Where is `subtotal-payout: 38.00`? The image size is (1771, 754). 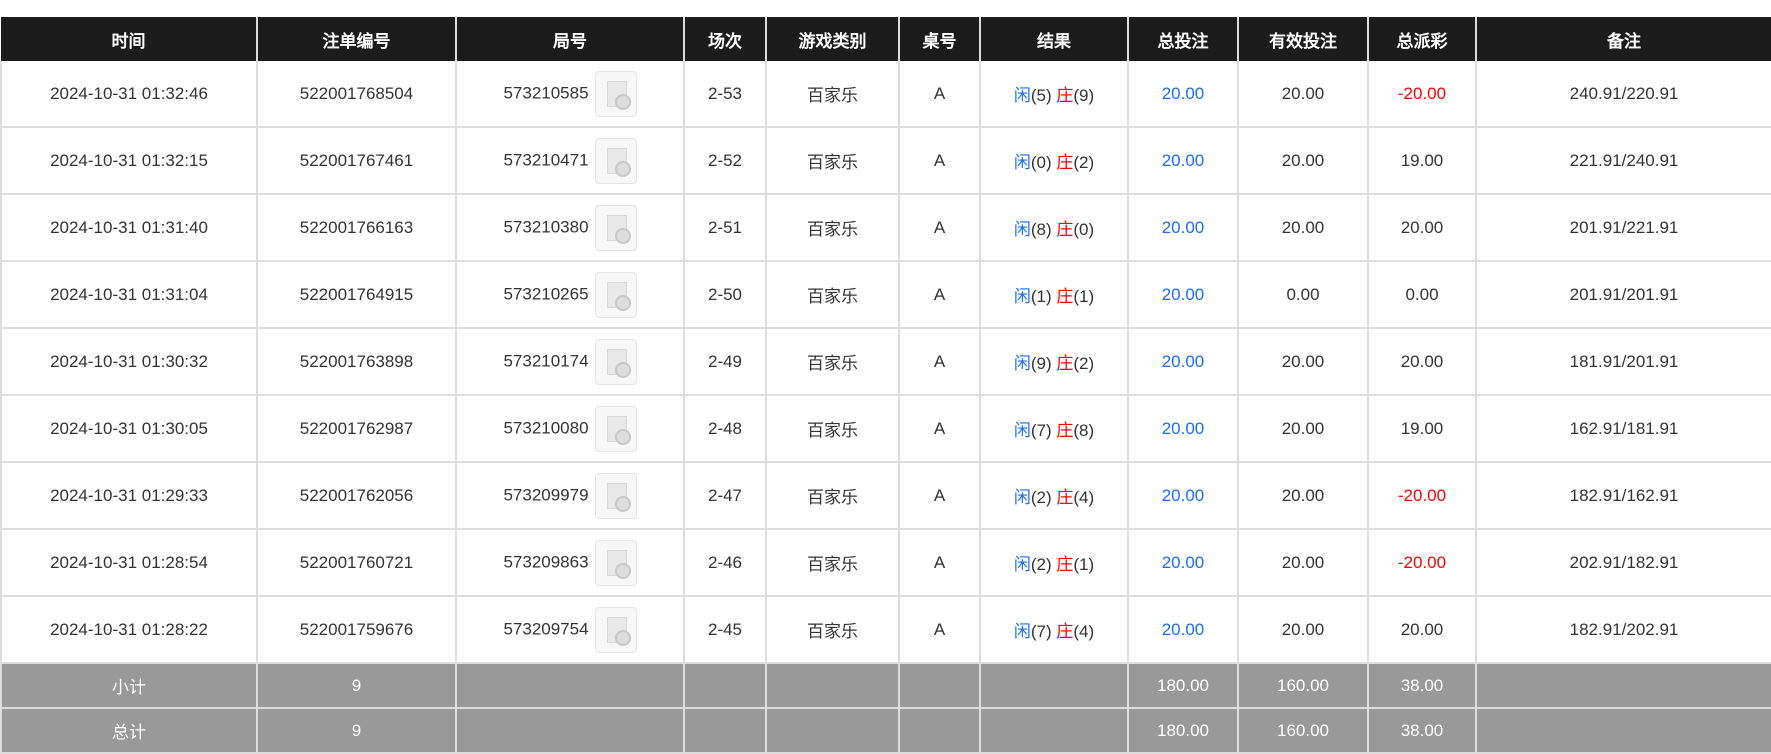
subtotal-payout: 38.00 is located at coordinates (1422, 686).